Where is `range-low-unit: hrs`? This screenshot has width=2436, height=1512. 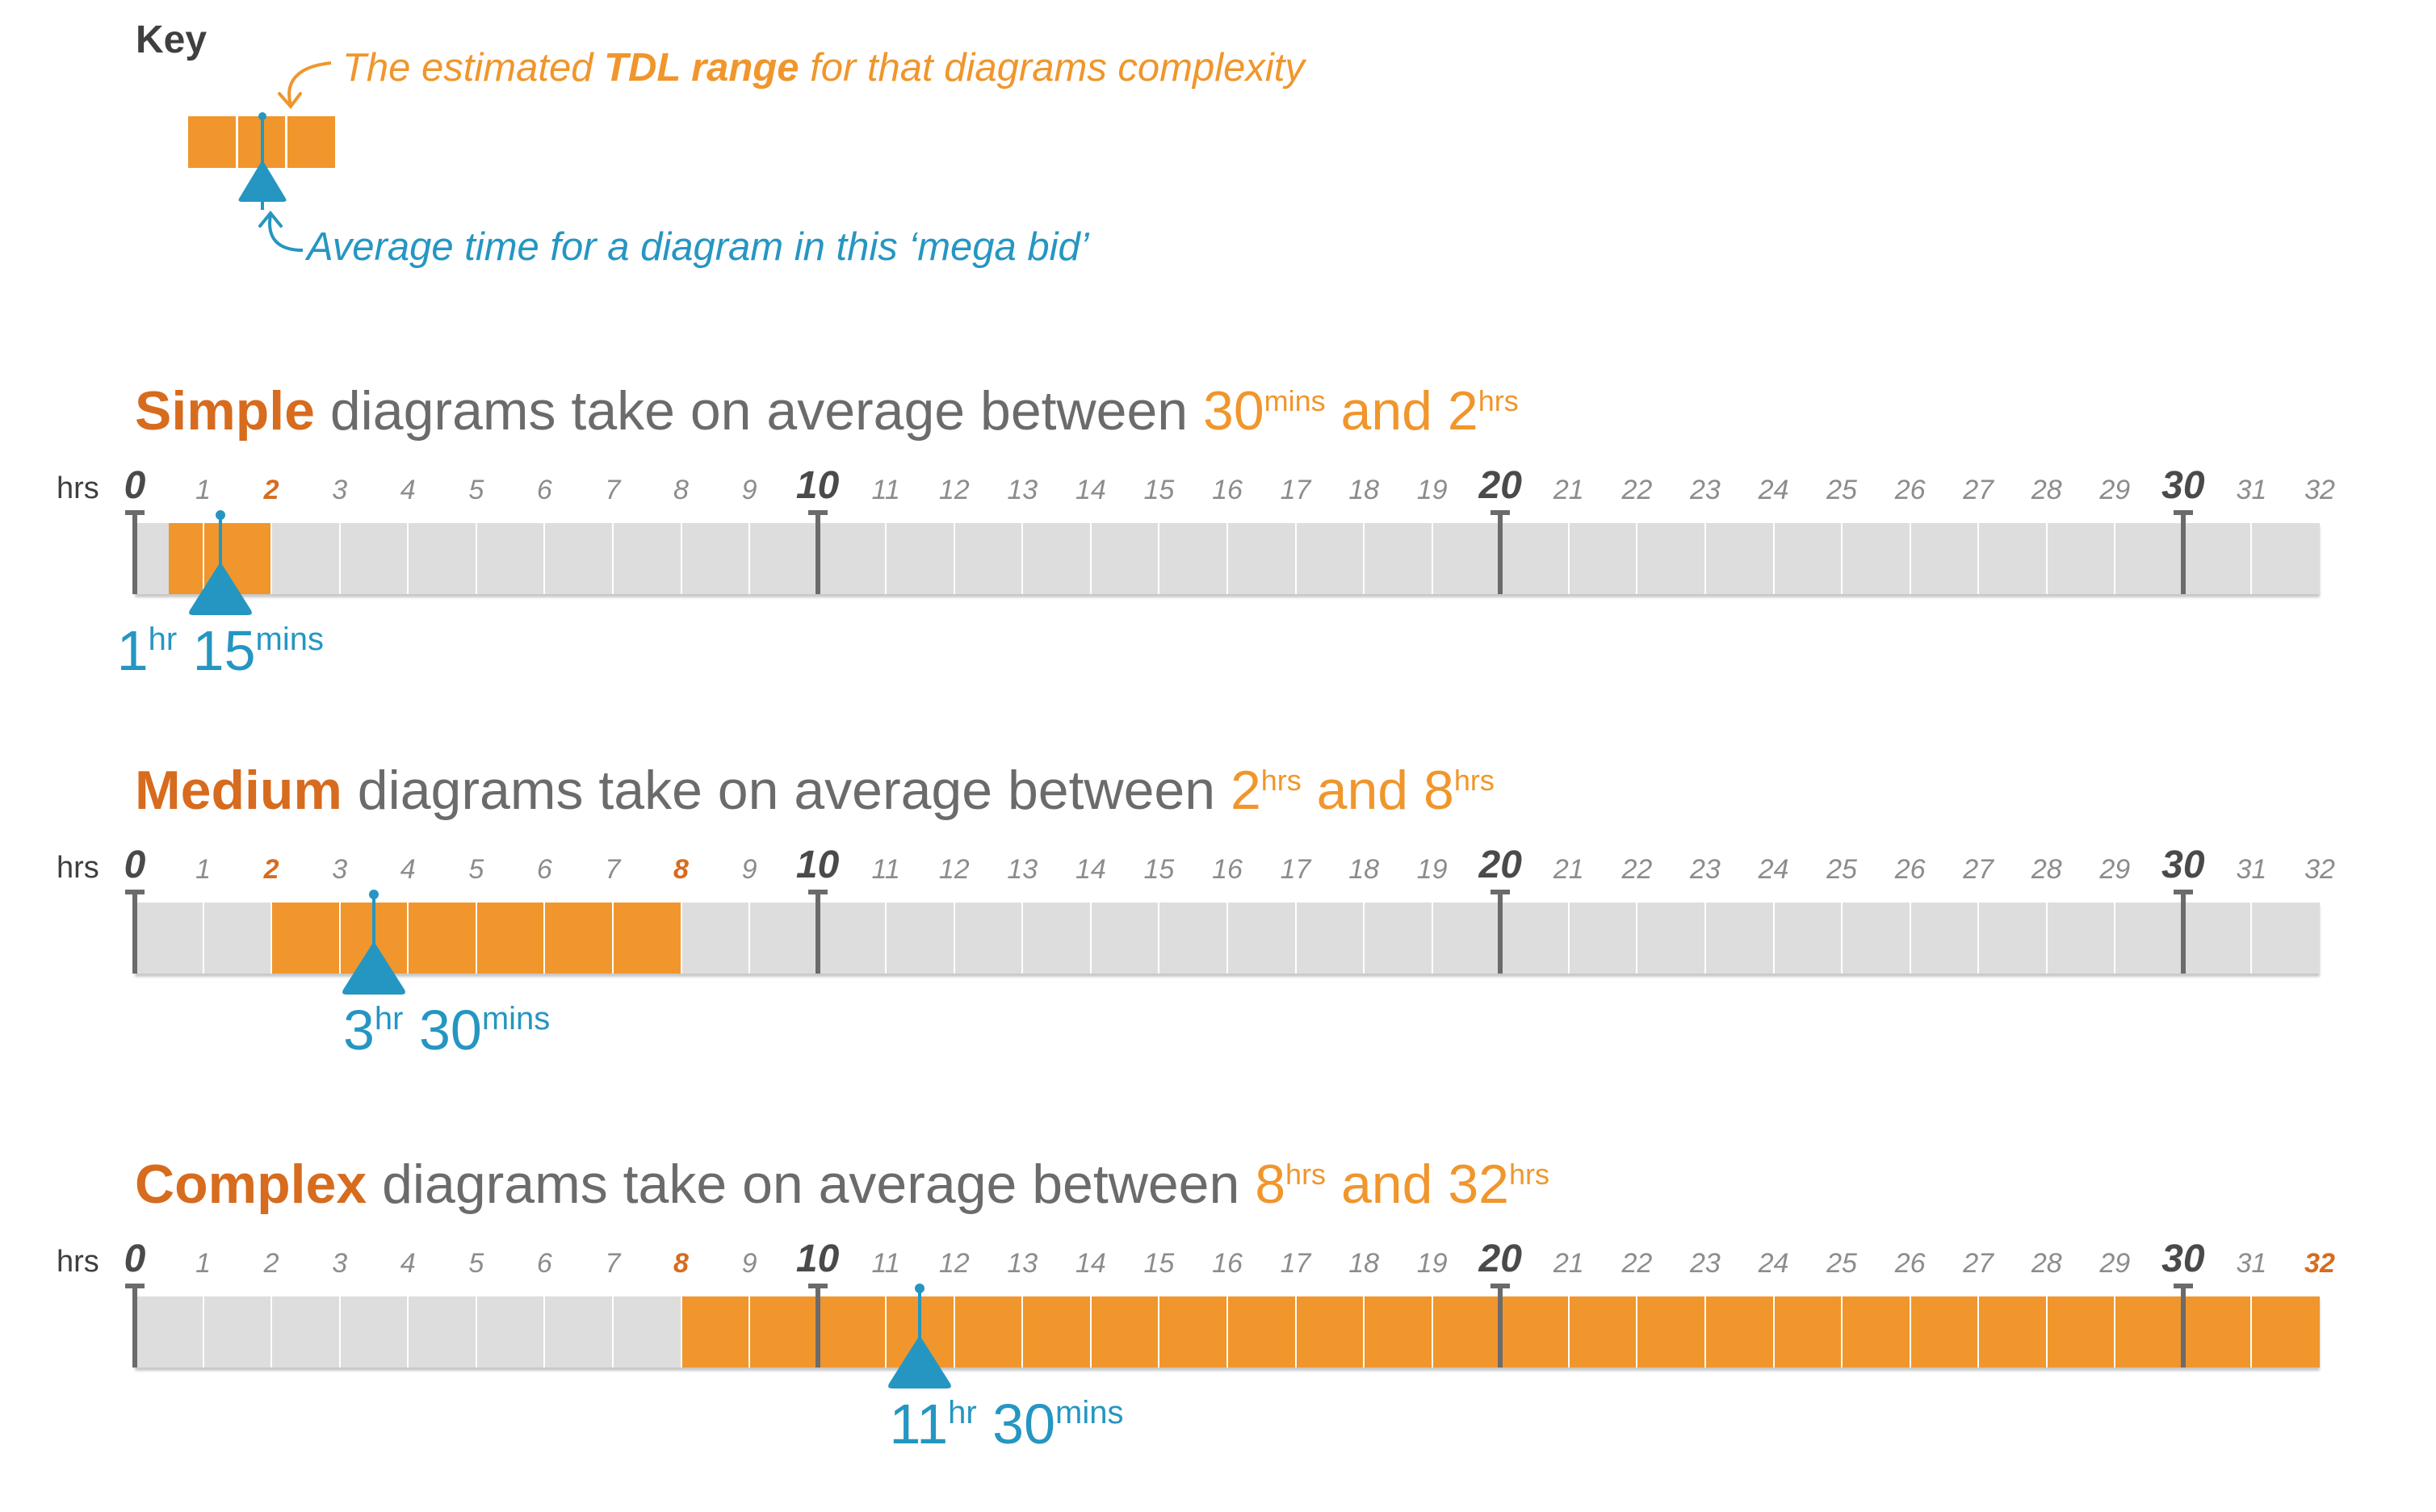
range-low-unit: hrs is located at coordinates (1281, 780).